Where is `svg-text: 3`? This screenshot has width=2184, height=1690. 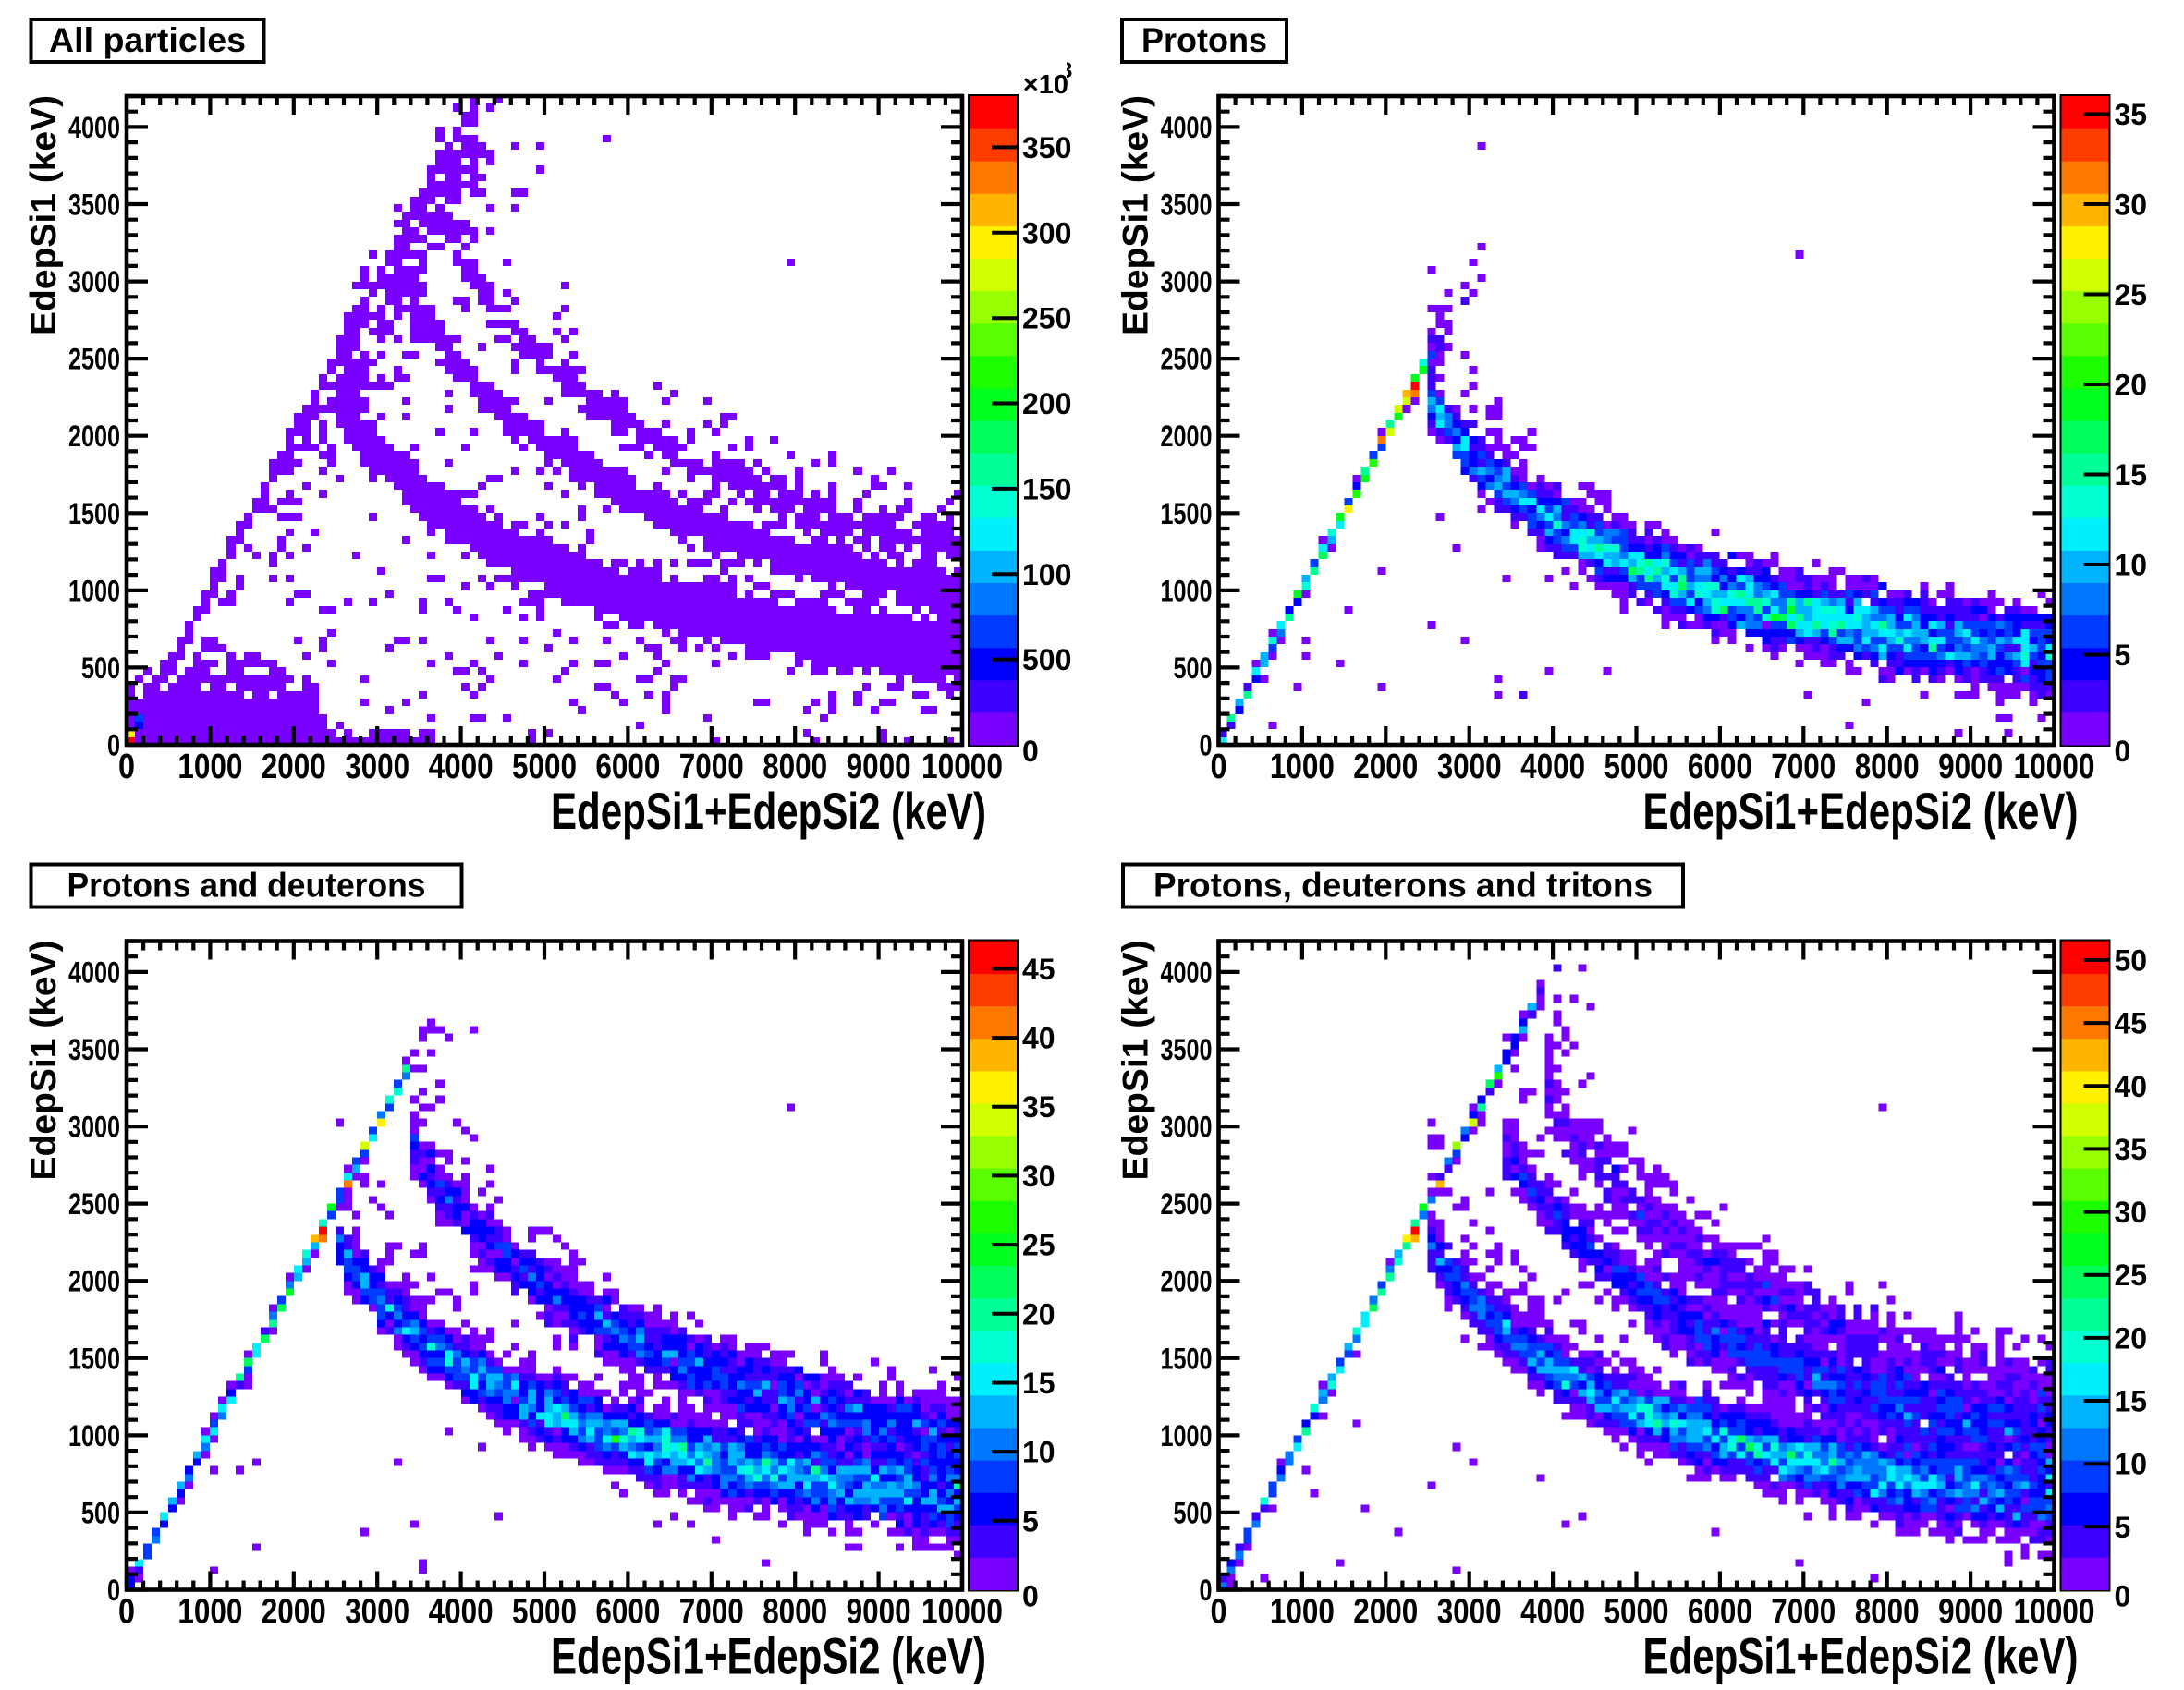 svg-text: 3 is located at coordinates (1066, 70).